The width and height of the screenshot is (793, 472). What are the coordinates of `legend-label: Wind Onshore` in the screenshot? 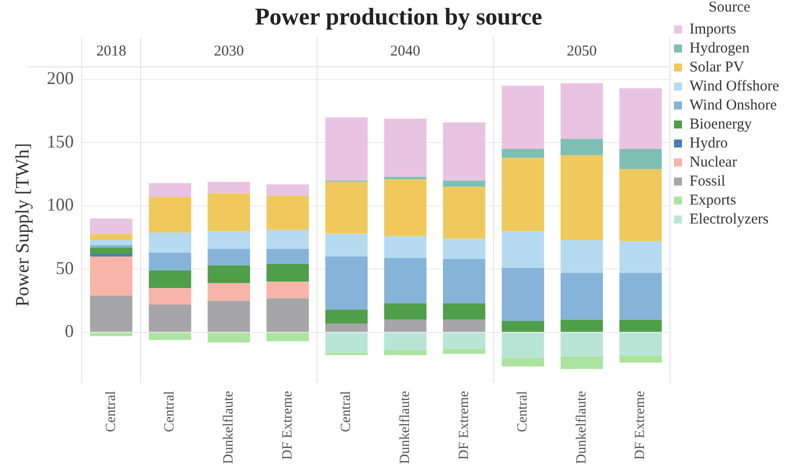 It's located at (733, 105).